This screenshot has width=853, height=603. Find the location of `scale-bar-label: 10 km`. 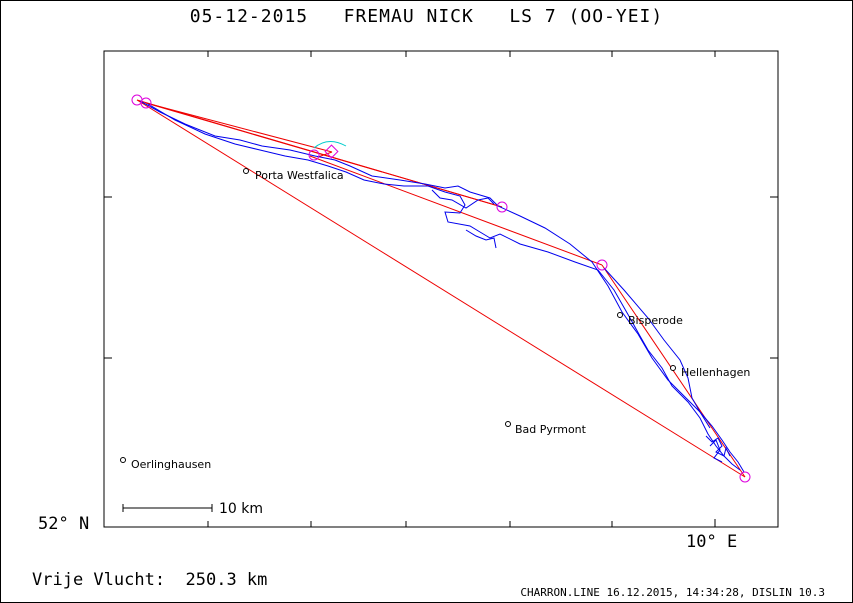

scale-bar-label: 10 km is located at coordinates (241, 509).